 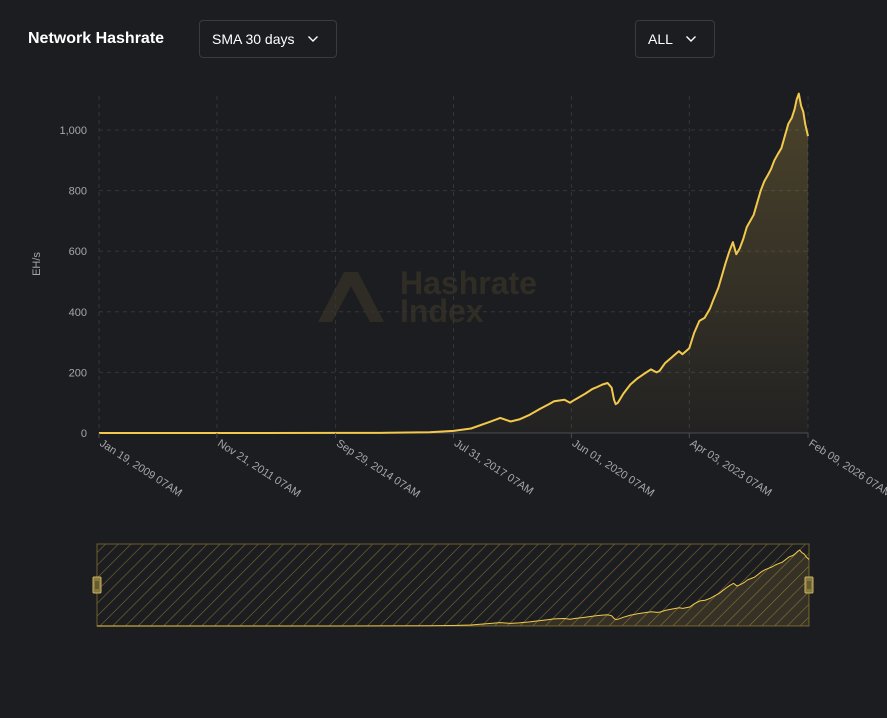 I want to click on navigator-area, so click(x=453, y=588).